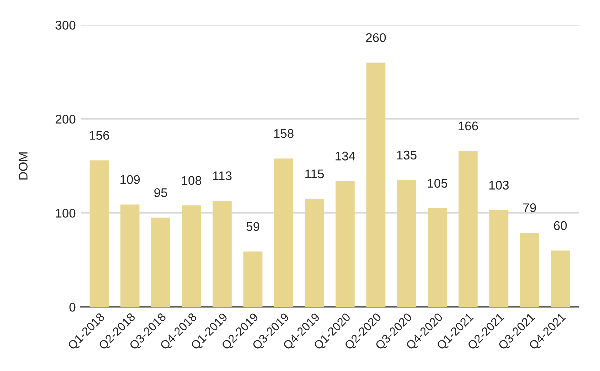  What do you see at coordinates (130, 179) in the screenshot?
I see `data-label: 109` at bounding box center [130, 179].